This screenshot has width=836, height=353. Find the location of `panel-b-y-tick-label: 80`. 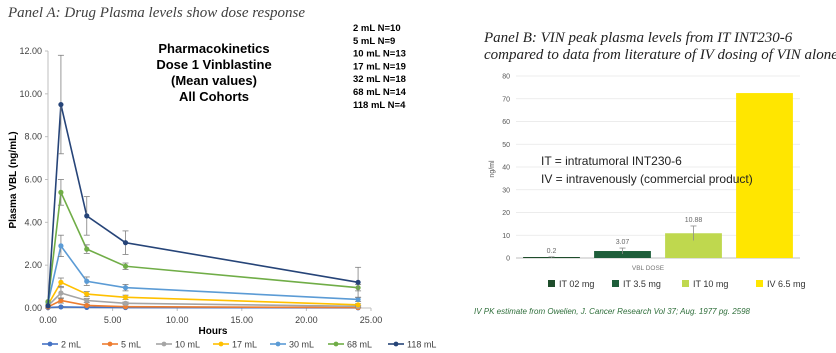

panel-b-y-tick-label: 80 is located at coordinates (506, 77).